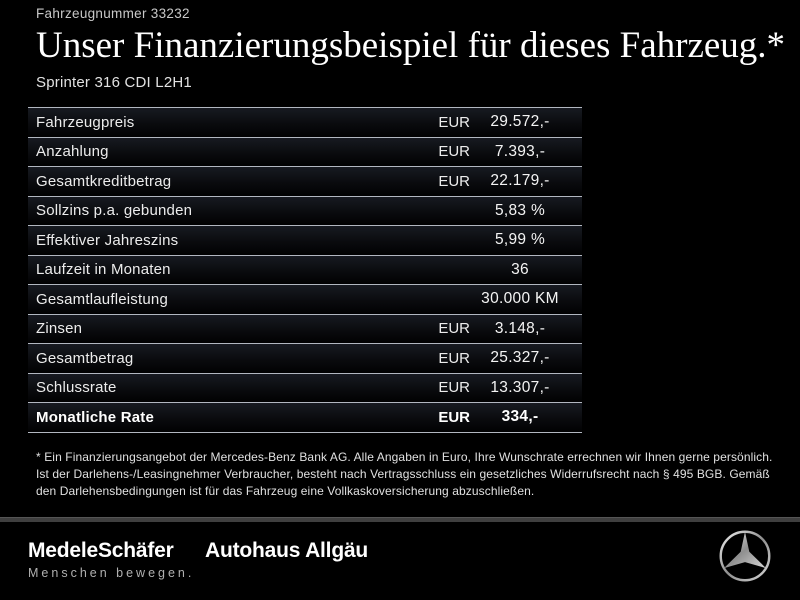 The image size is (800, 600). What do you see at coordinates (305, 358) in the screenshot?
I see `table-row: Gesamtbetrag EUR 25.327,-` at bounding box center [305, 358].